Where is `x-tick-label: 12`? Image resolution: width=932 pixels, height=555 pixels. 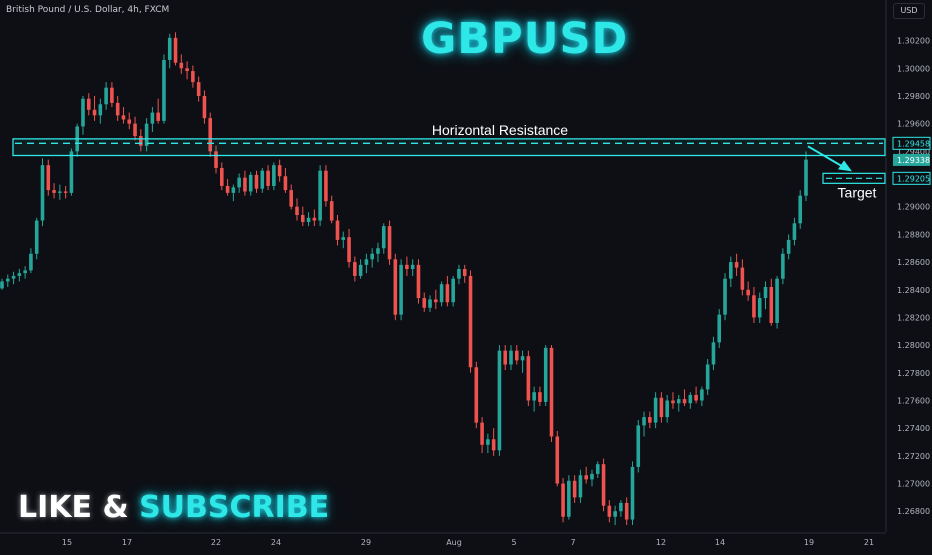
x-tick-label: 12 is located at coordinates (661, 542).